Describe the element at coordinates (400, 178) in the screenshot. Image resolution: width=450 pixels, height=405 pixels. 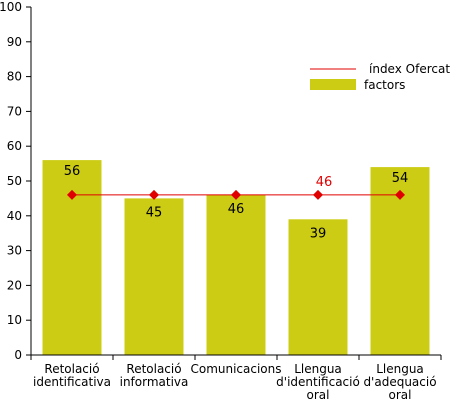
I see `bar-value-label: 54` at that location.